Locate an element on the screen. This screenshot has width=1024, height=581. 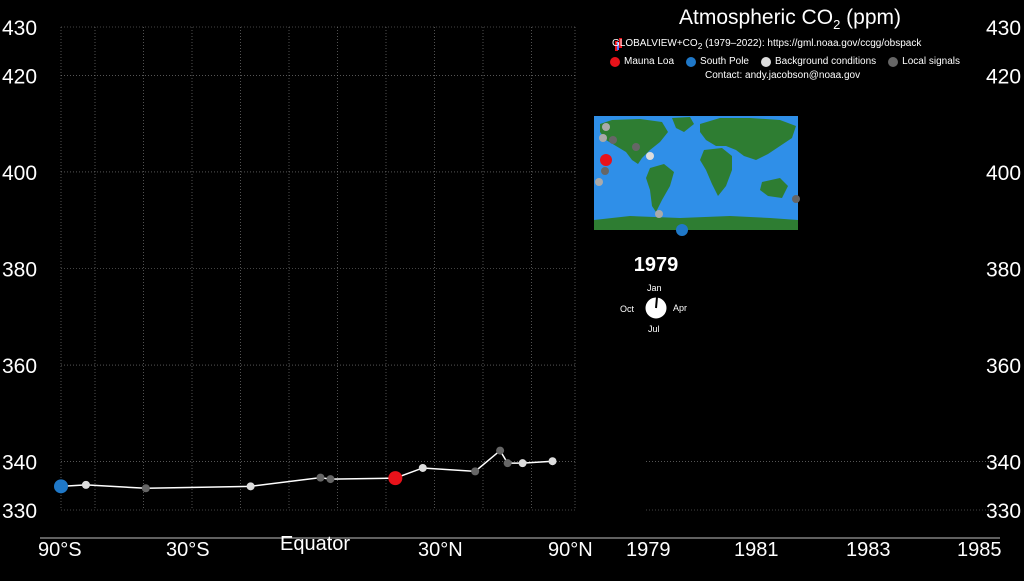
legend-item-local: Local signals is located at coordinates (924, 61).